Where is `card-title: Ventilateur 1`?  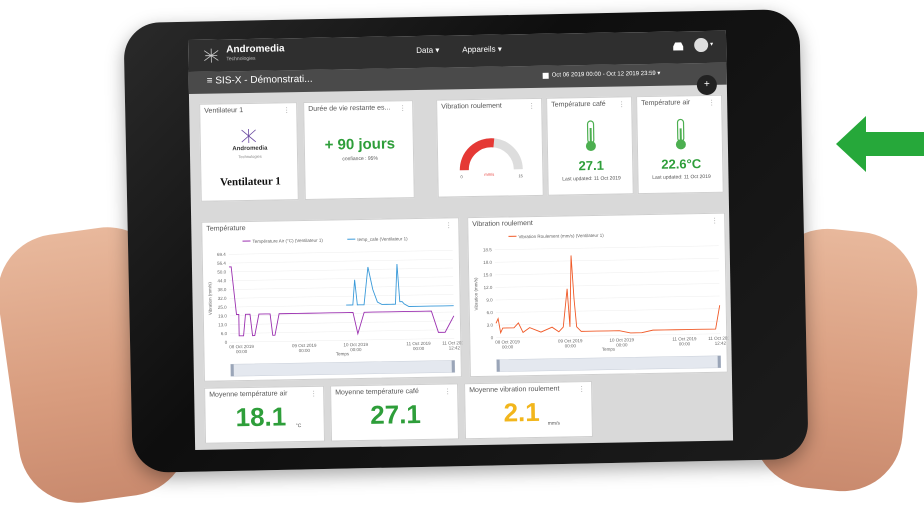
card-title: Ventilateur 1 is located at coordinates (223, 111).